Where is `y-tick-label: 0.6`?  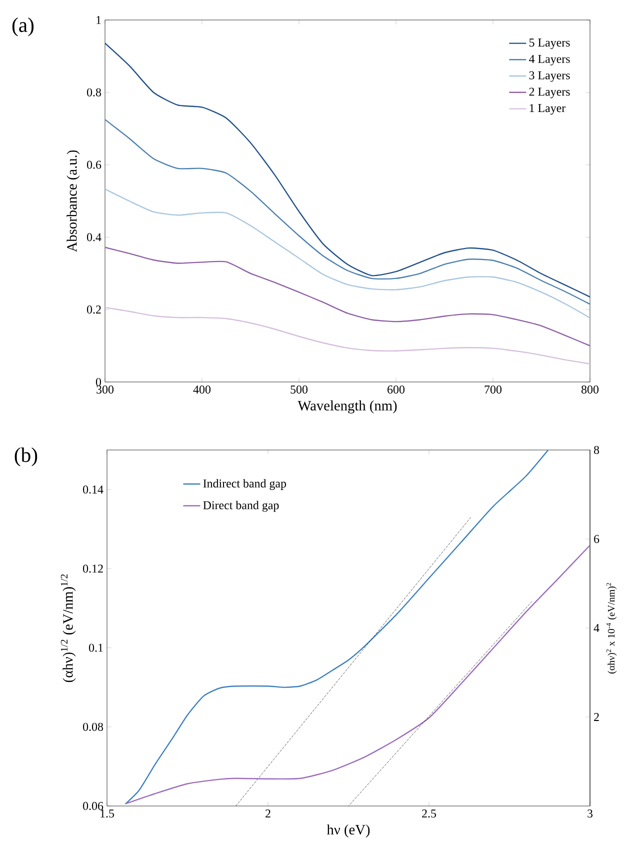 y-tick-label: 0.6 is located at coordinates (94, 164).